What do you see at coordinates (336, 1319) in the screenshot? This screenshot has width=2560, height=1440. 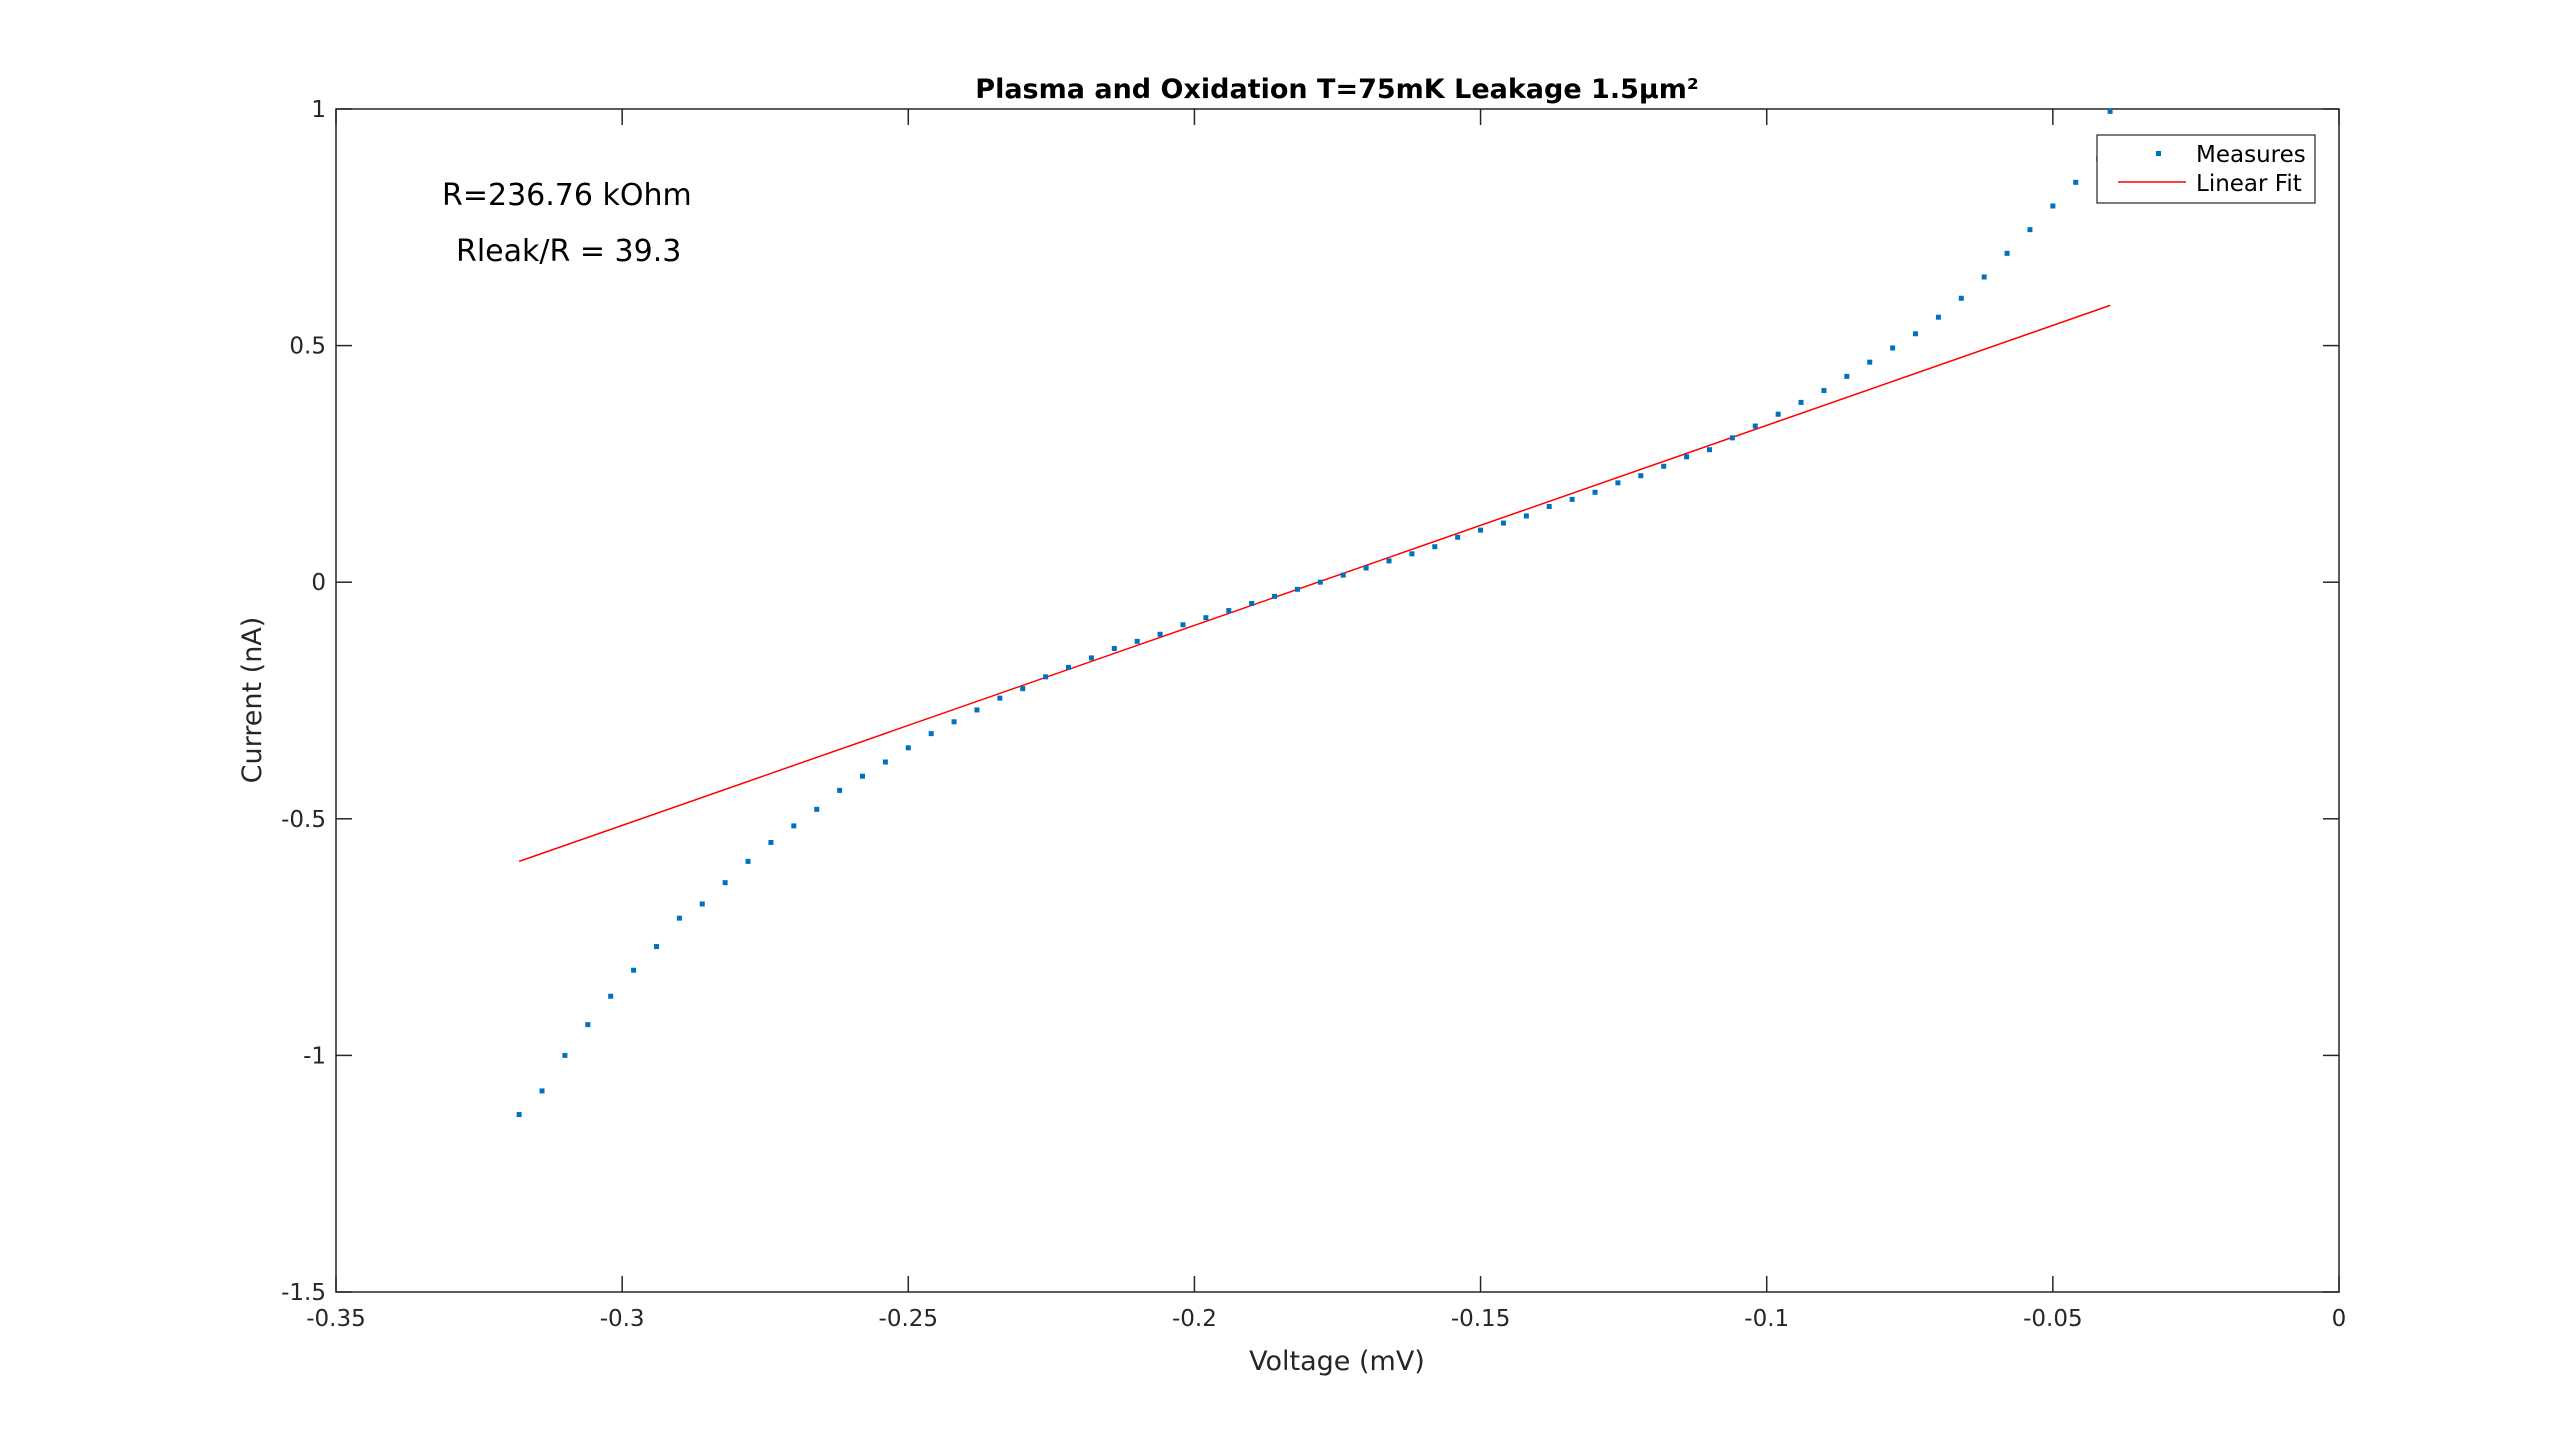 I see `x-tick-label: -0.35` at bounding box center [336, 1319].